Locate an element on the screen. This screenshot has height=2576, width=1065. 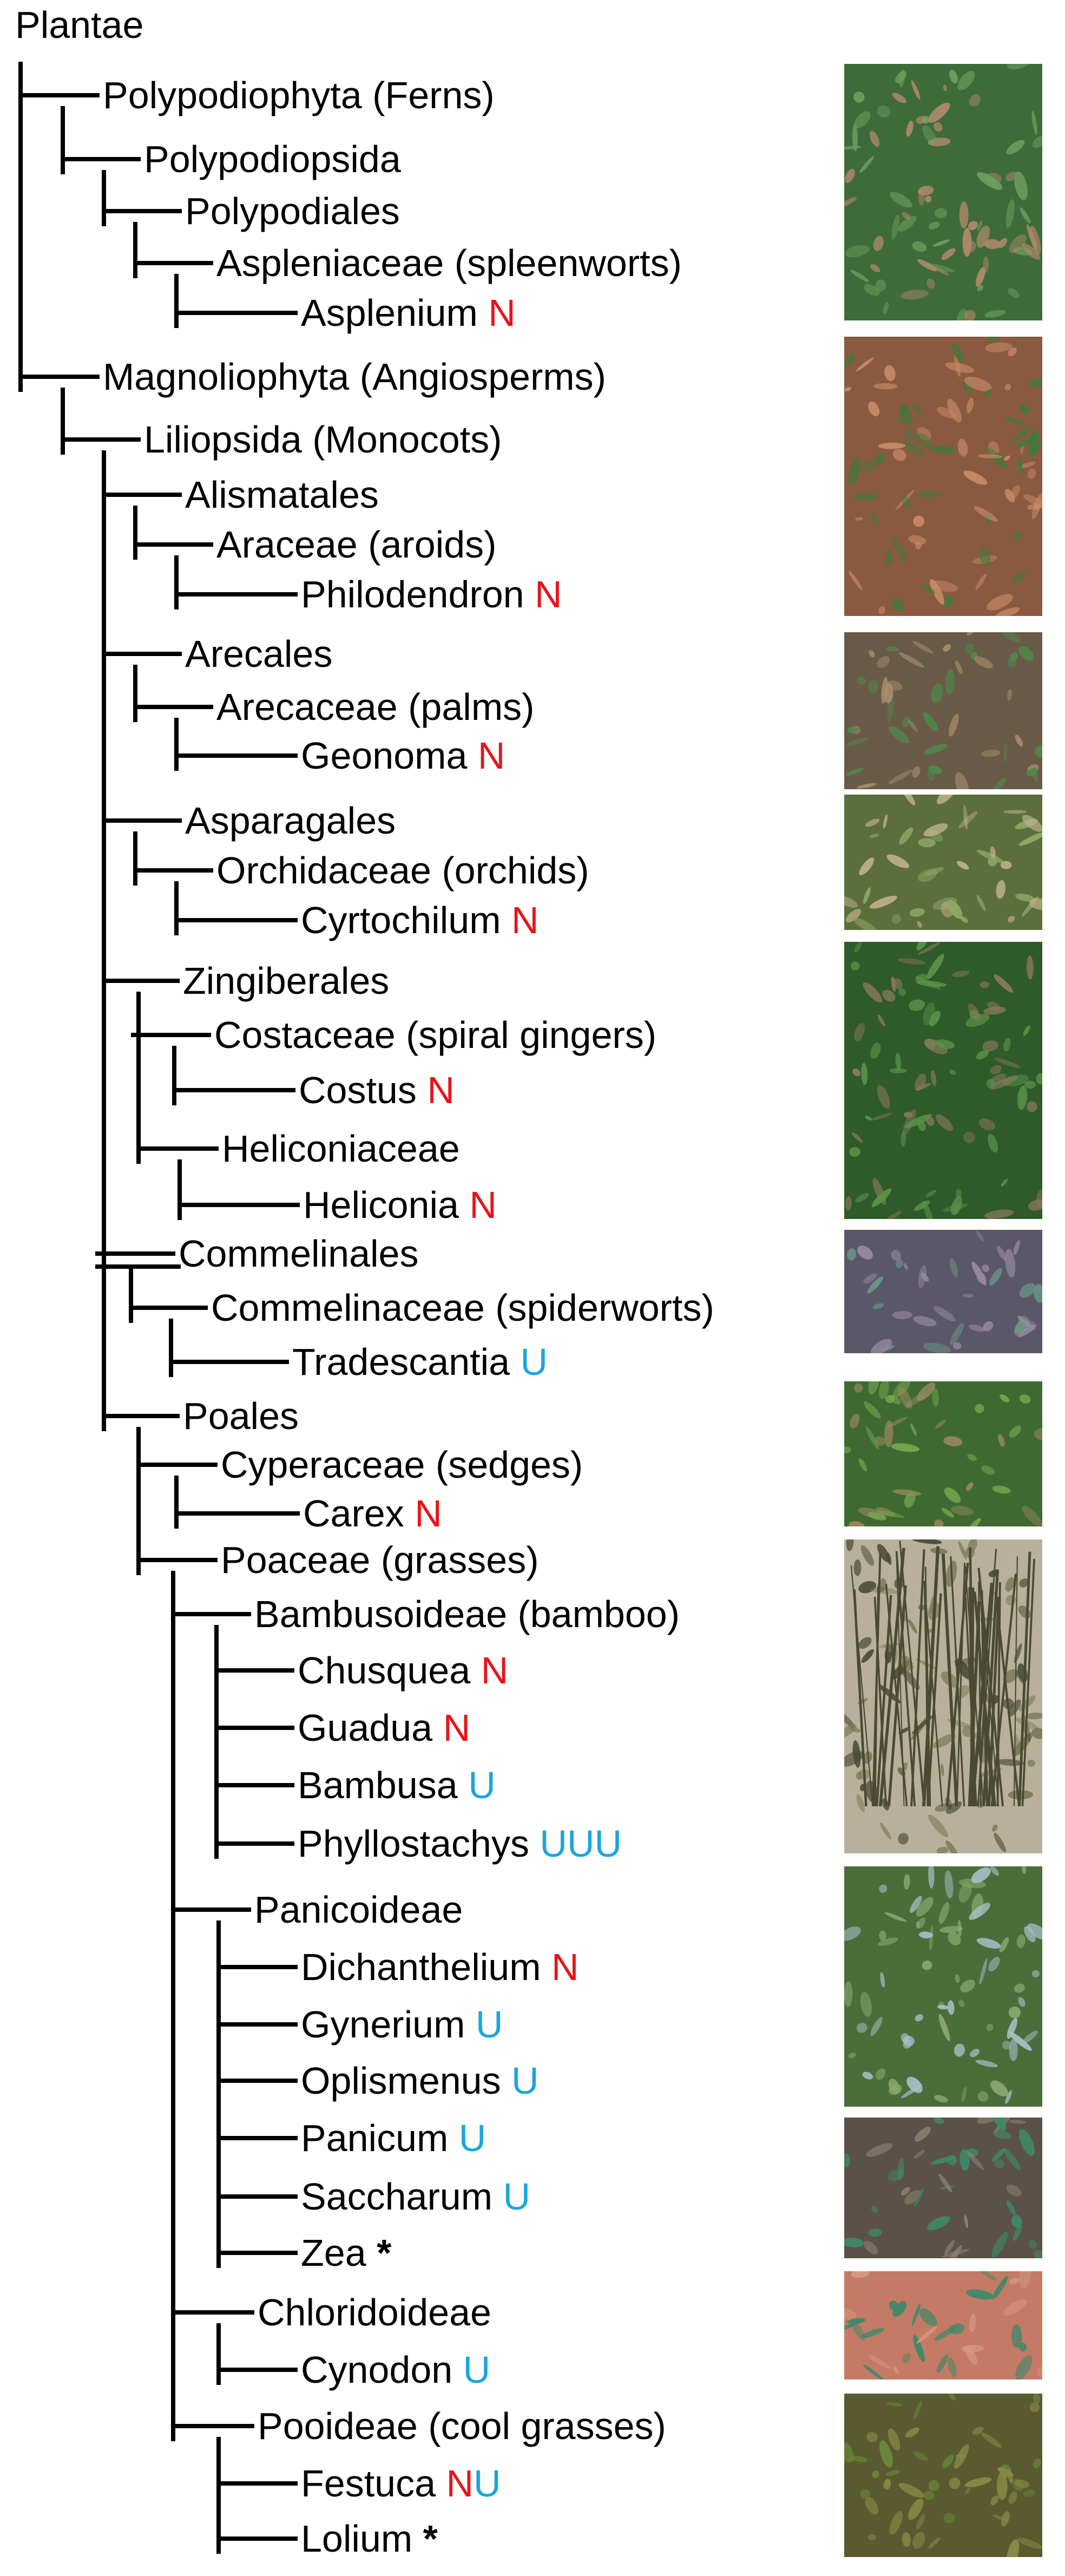
node-label: Gynerium is located at coordinates (383, 2025).